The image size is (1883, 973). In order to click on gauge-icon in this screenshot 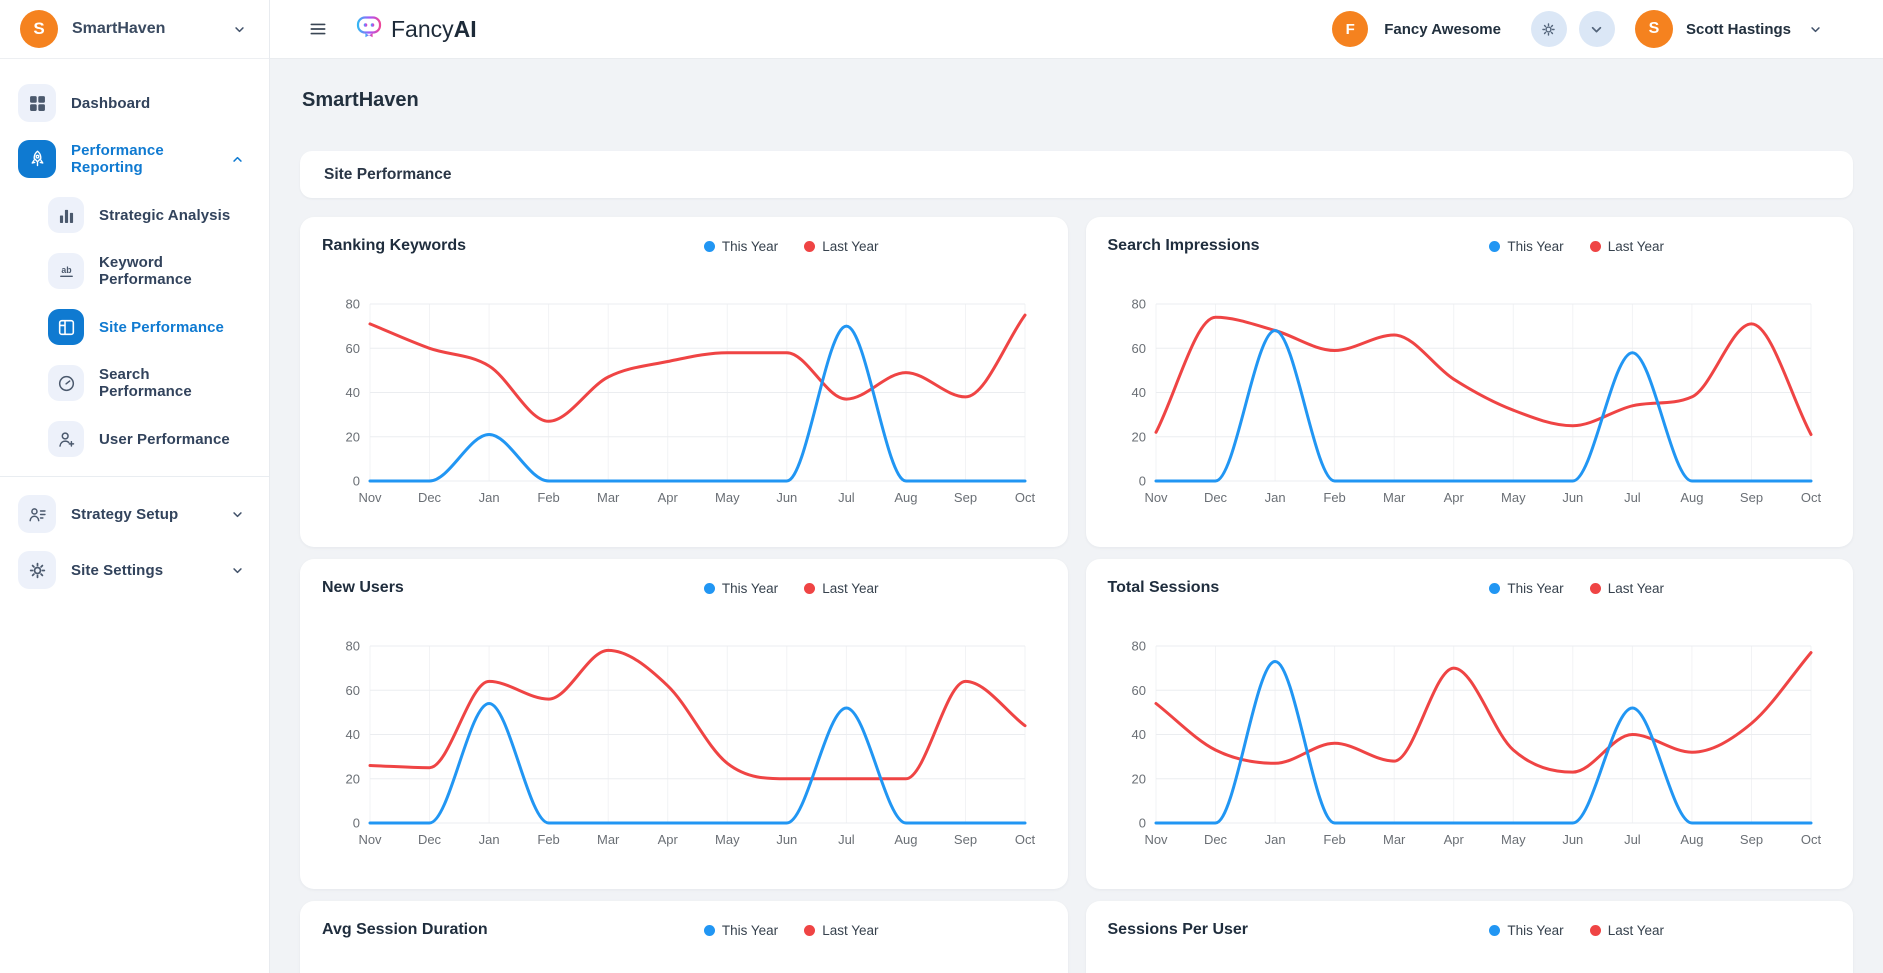, I will do `click(66, 383)`.